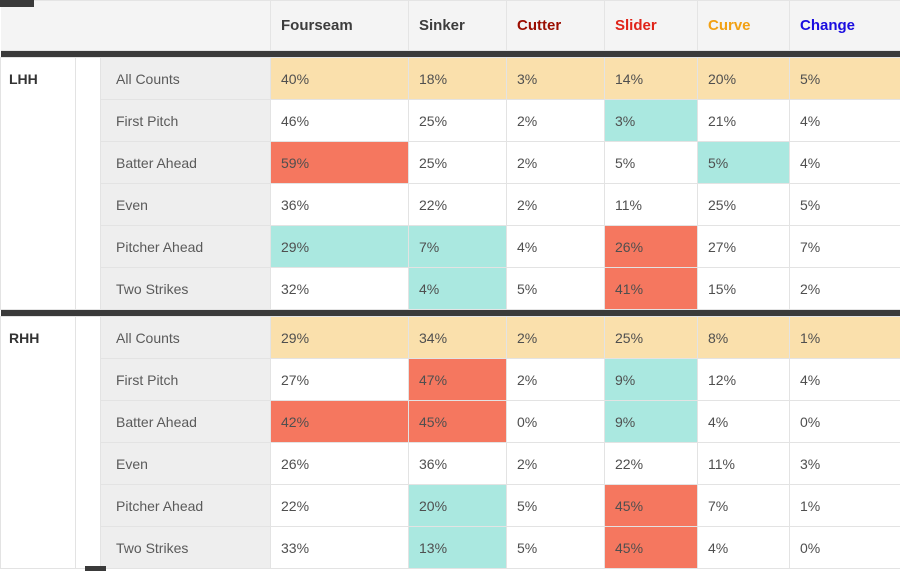  What do you see at coordinates (457, 25) in the screenshot?
I see `col-header-sinker: Sinker` at bounding box center [457, 25].